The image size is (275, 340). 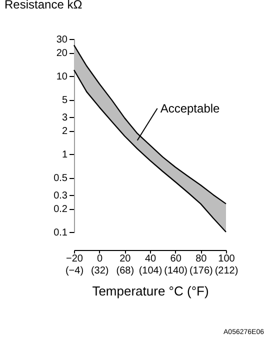 I want to click on x2-tick-label: (68), so click(x=125, y=271).